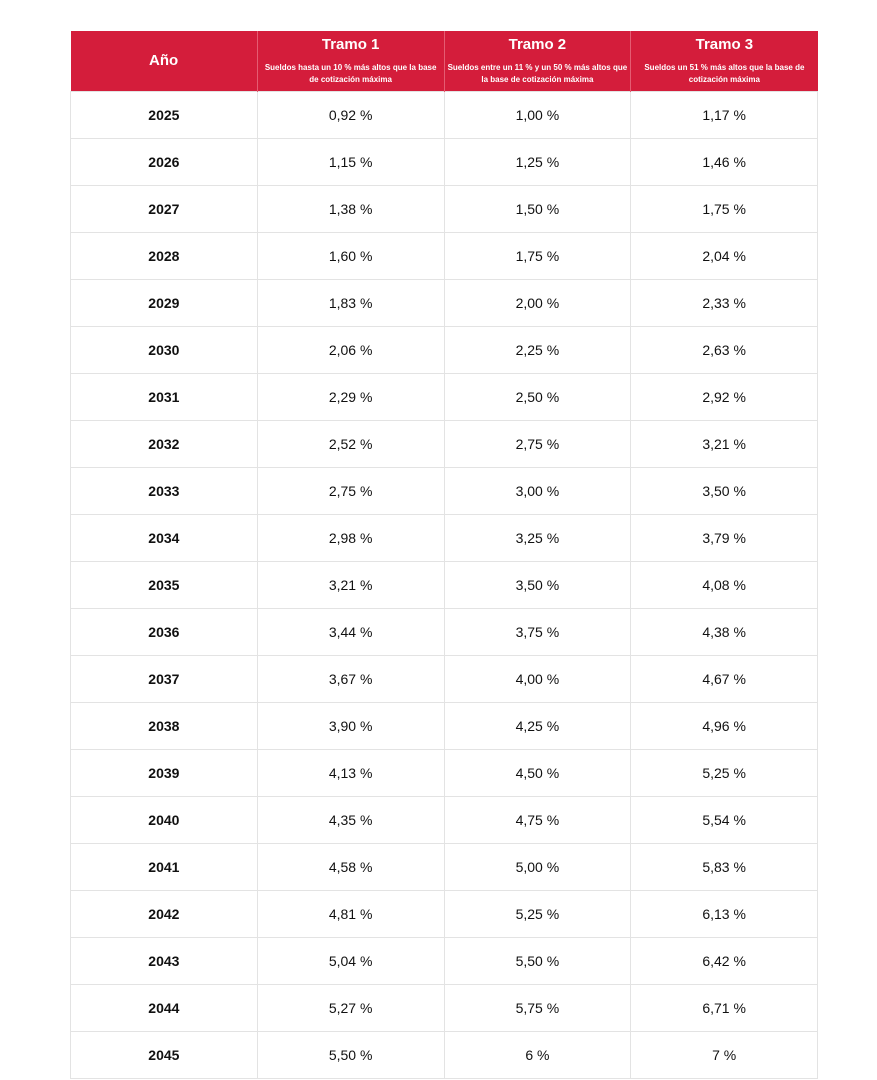 Image resolution: width=877 pixels, height=1080 pixels. I want to click on tramo-1-cell: 3,21 %, so click(350, 584).